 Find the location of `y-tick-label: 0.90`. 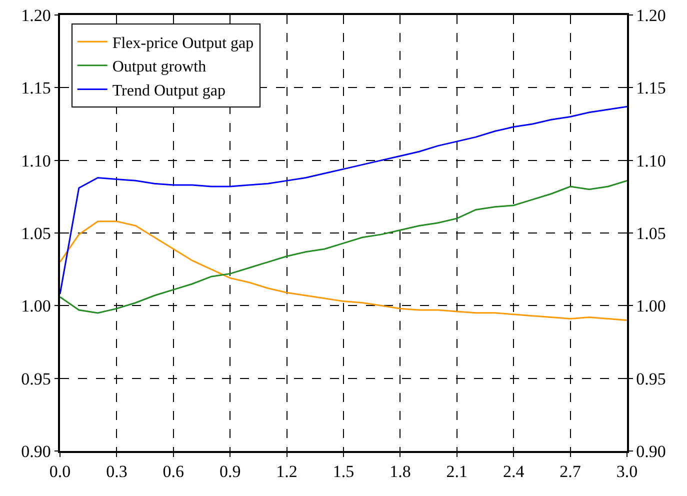

y-tick-label: 0.90 is located at coordinates (36, 451).